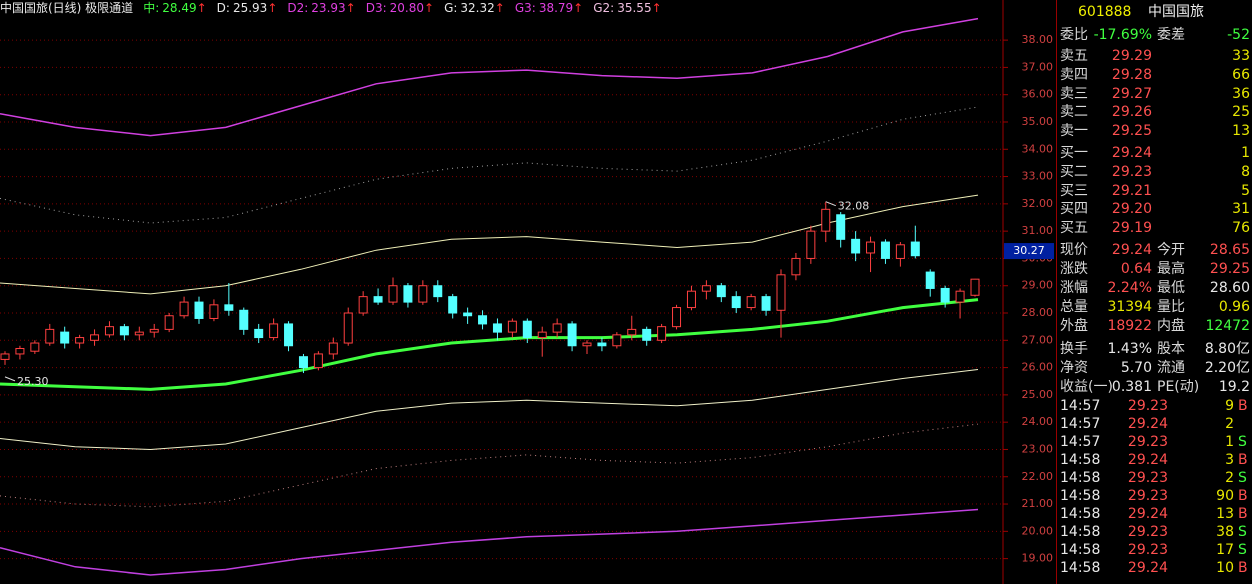 The height and width of the screenshot is (584, 1252). Describe the element at coordinates (1038, 39) in the screenshot. I see `y-tick-label: 38.00` at that location.